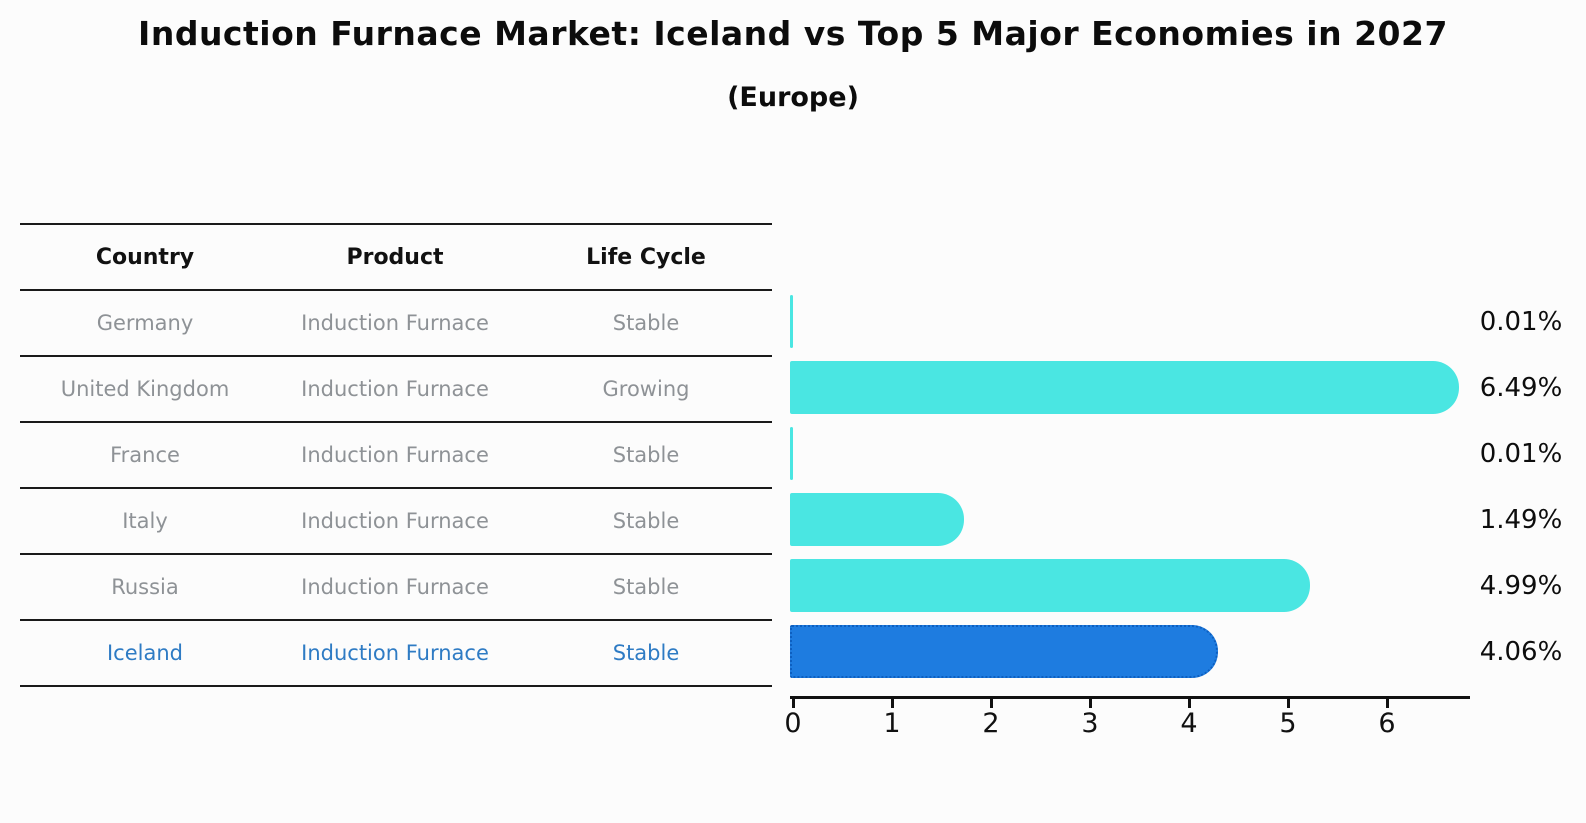  I want to click on cell-country: Russia, so click(145, 587).